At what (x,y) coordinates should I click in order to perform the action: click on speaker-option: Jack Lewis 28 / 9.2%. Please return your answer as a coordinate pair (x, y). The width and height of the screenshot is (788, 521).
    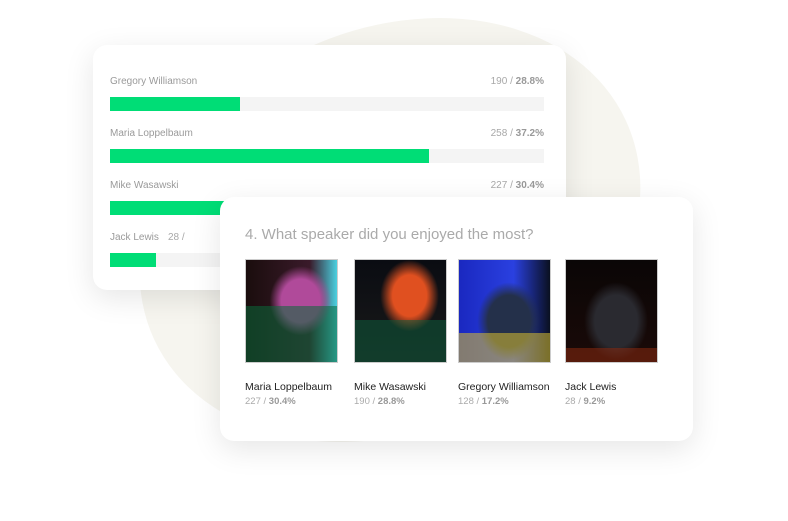
    Looking at the image, I should click on (611, 333).